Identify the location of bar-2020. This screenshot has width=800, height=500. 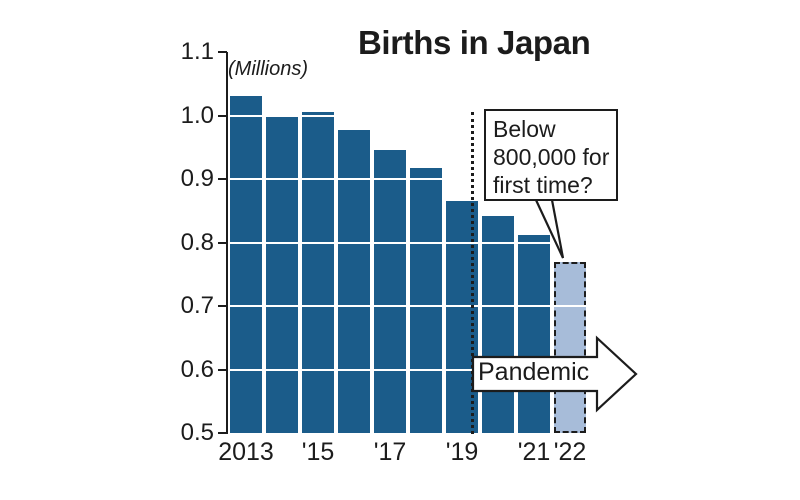
(498, 324).